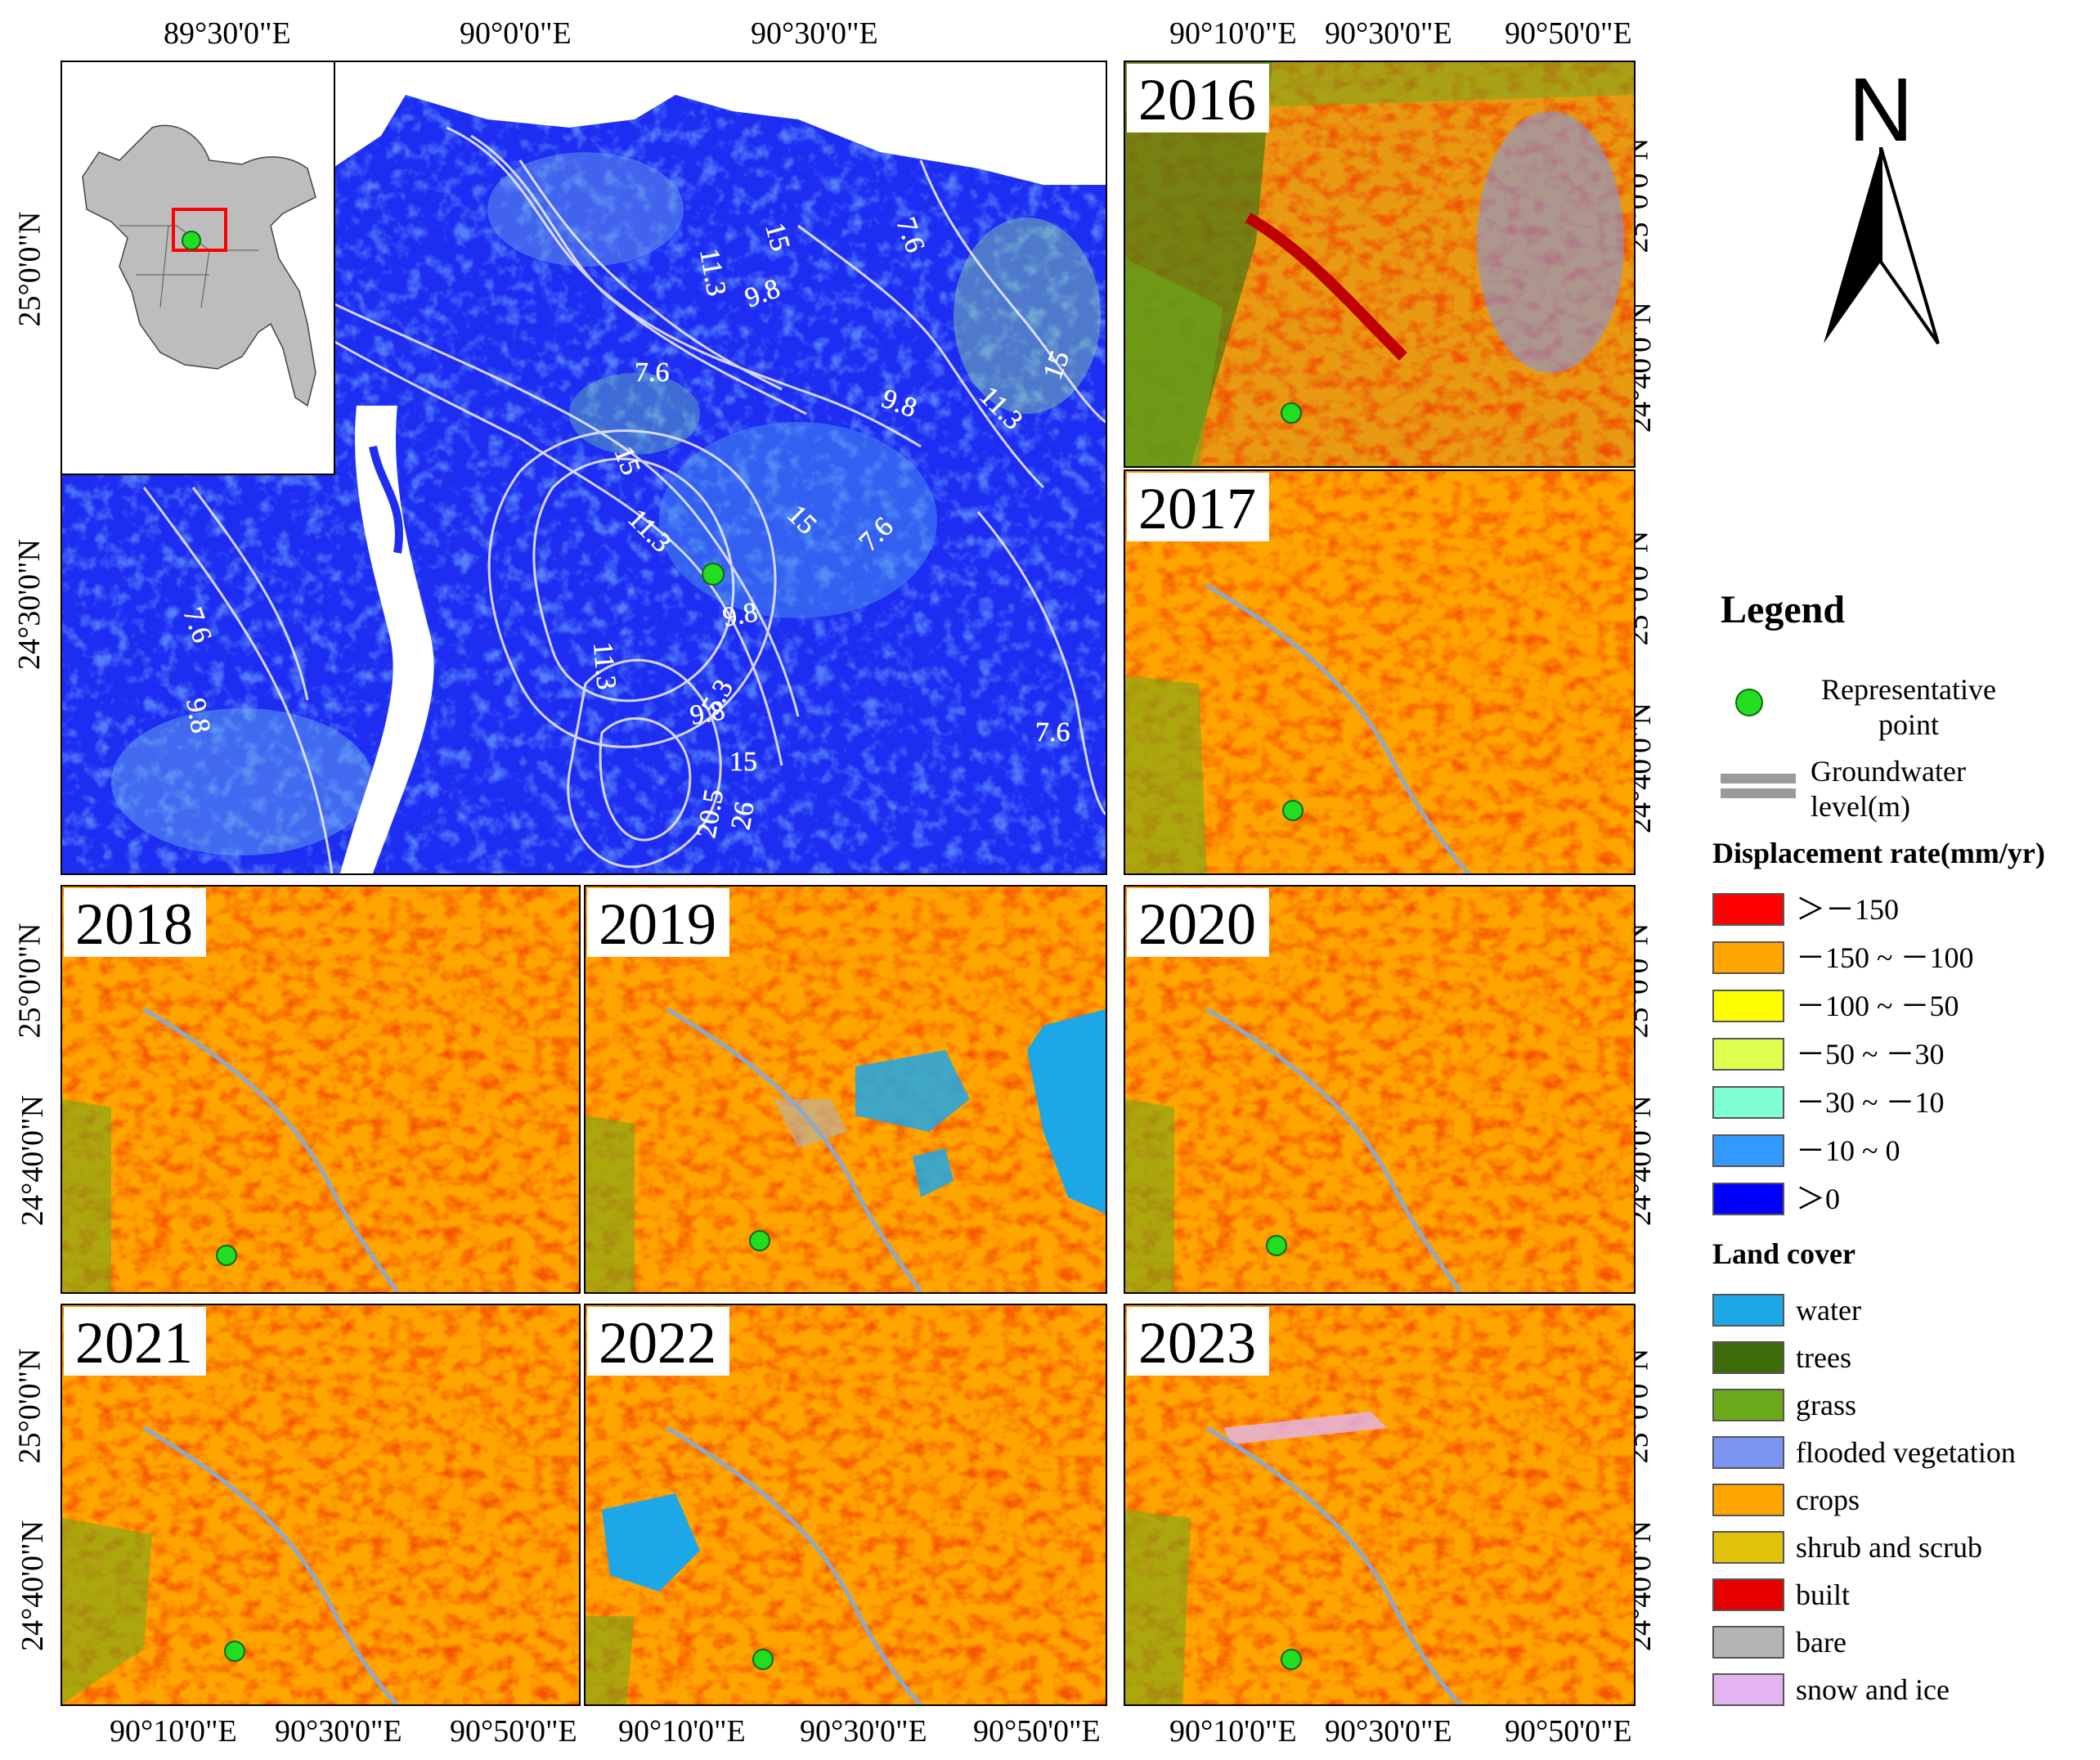 The height and width of the screenshot is (1760, 2100). I want to click on panel-2022: 2022, so click(846, 1505).